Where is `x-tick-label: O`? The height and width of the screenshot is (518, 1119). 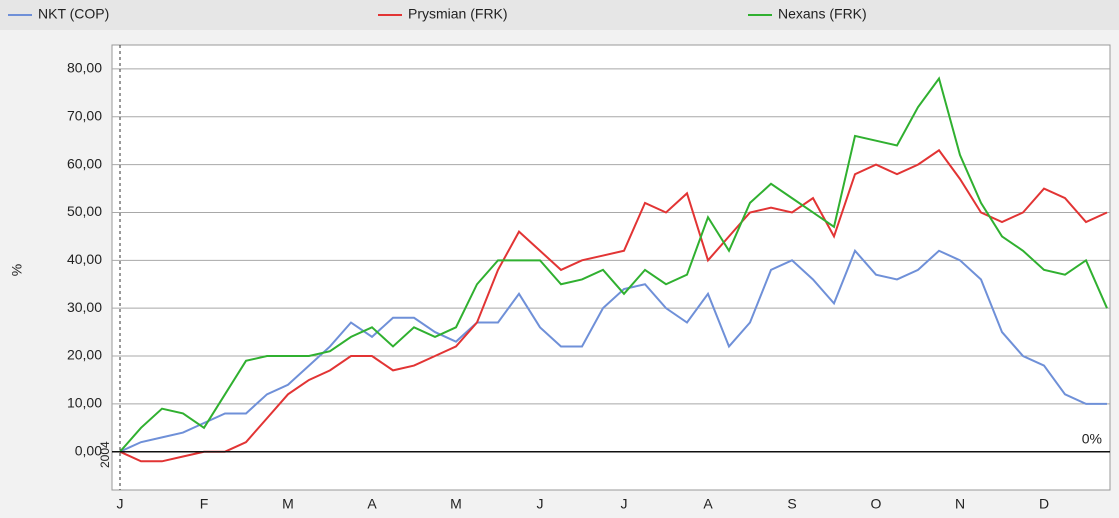 x-tick-label: O is located at coordinates (876, 504).